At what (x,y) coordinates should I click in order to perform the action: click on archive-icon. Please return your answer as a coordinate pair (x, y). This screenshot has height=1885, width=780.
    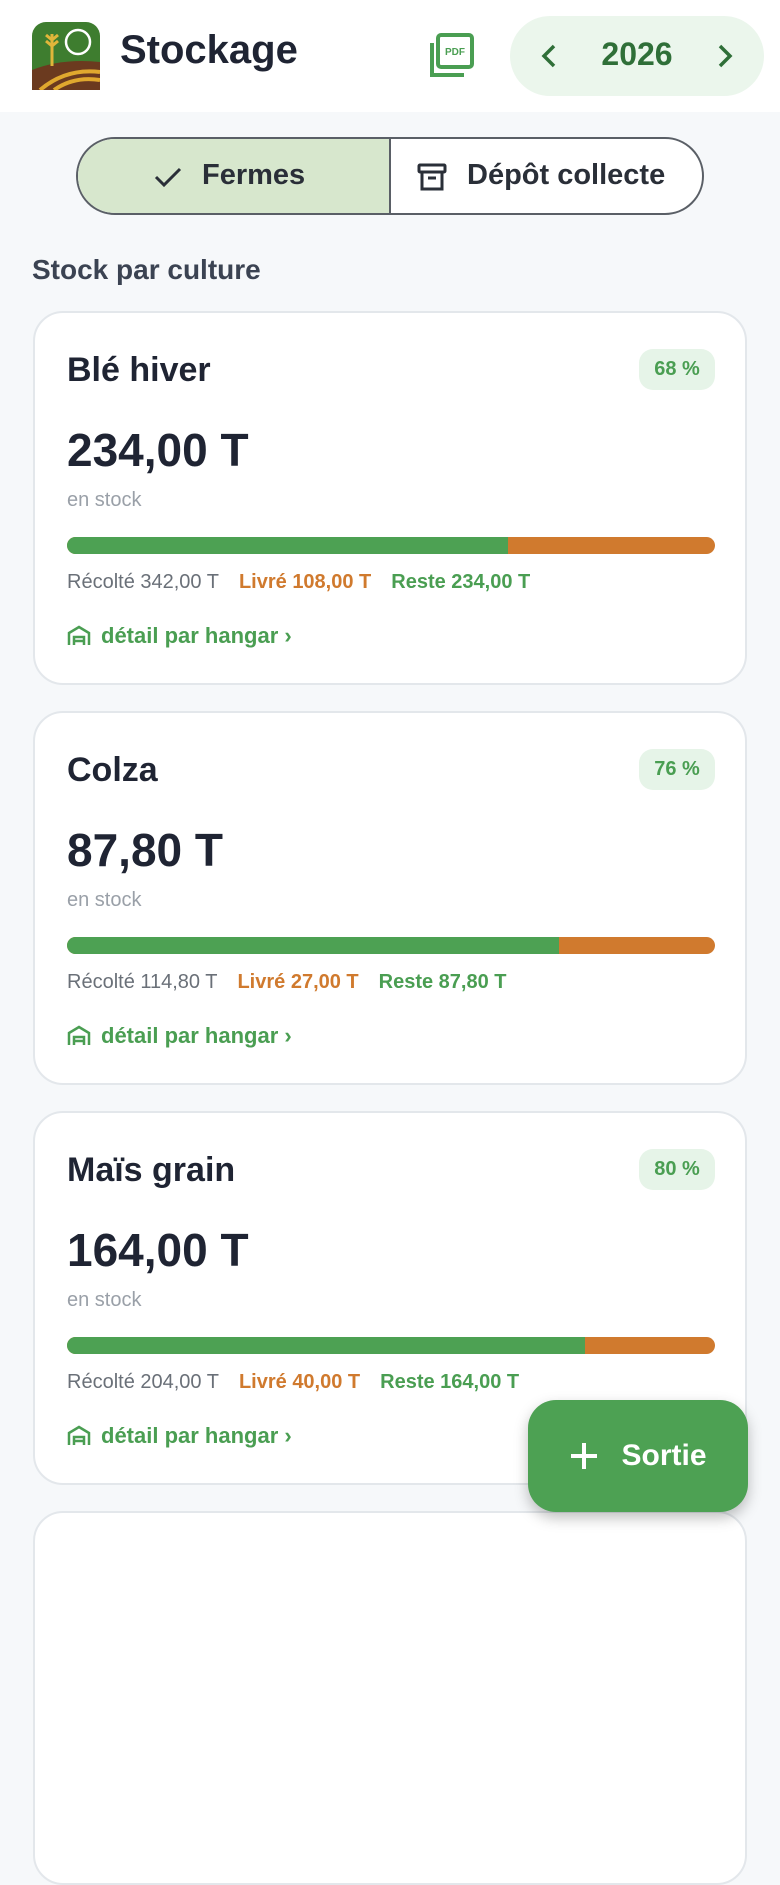
    Looking at the image, I should click on (432, 177).